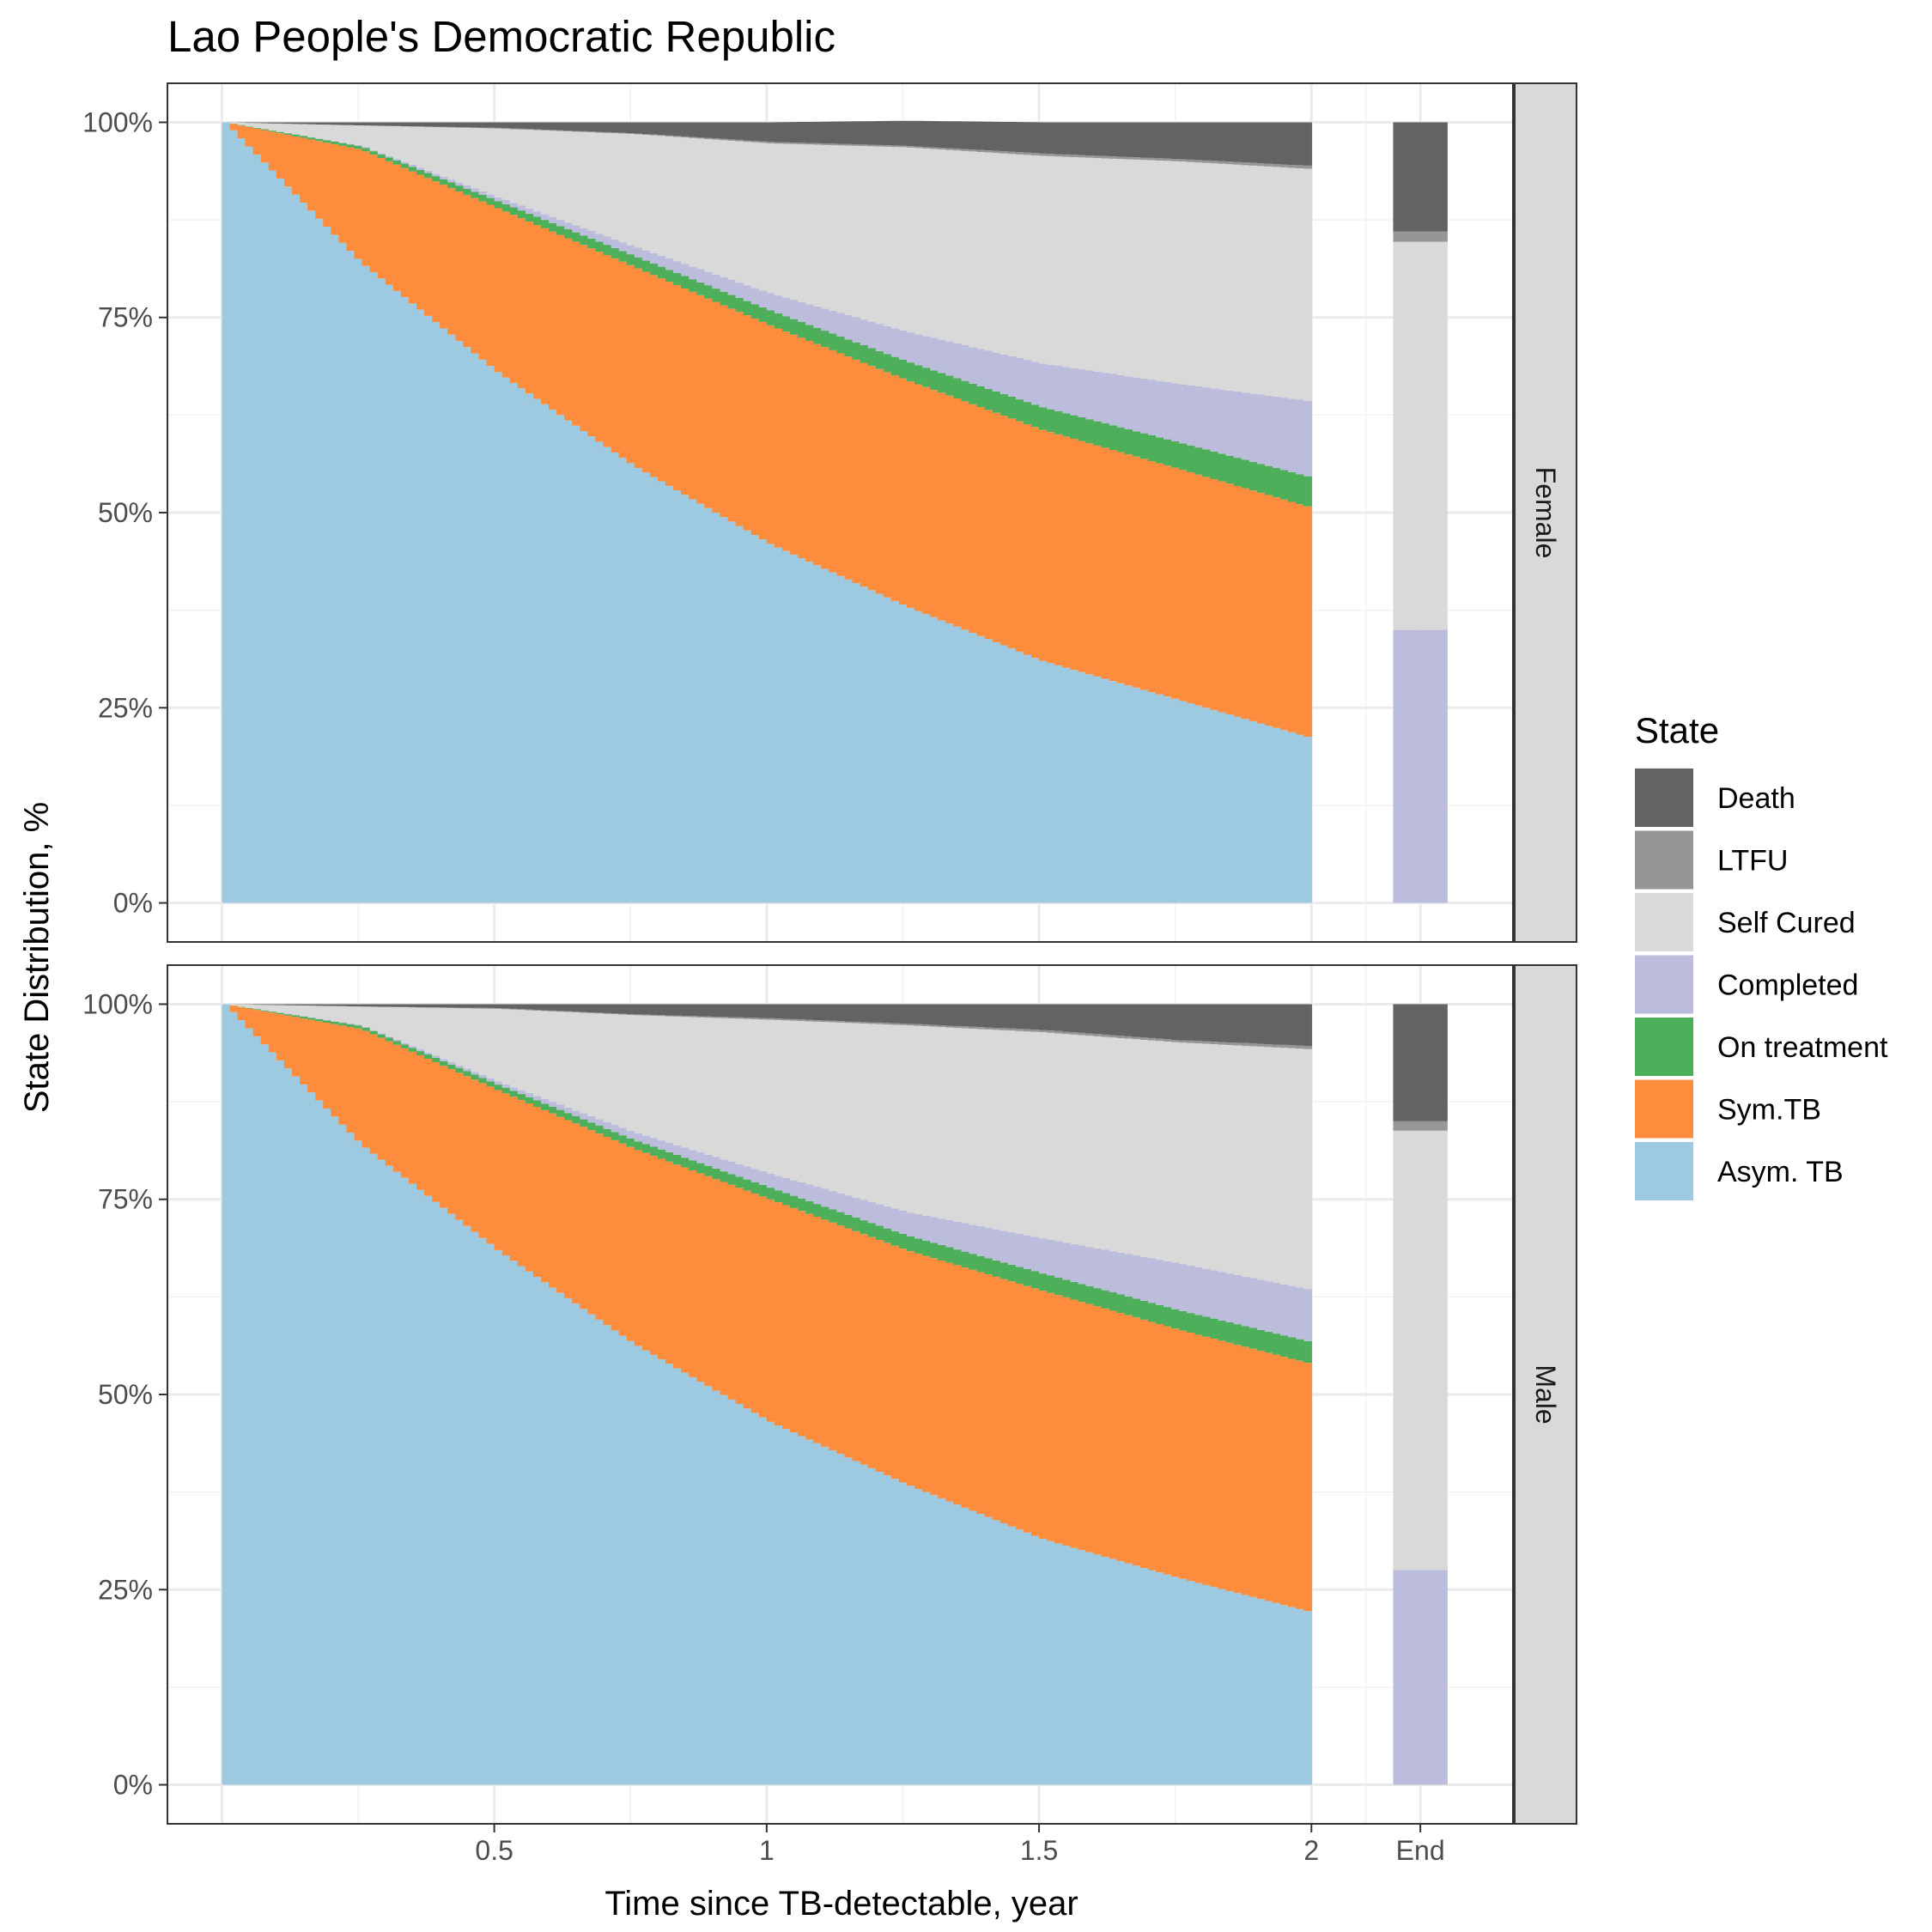 This screenshot has height=1932, width=1932. What do you see at coordinates (1756, 799) in the screenshot?
I see `legend-label: Death` at bounding box center [1756, 799].